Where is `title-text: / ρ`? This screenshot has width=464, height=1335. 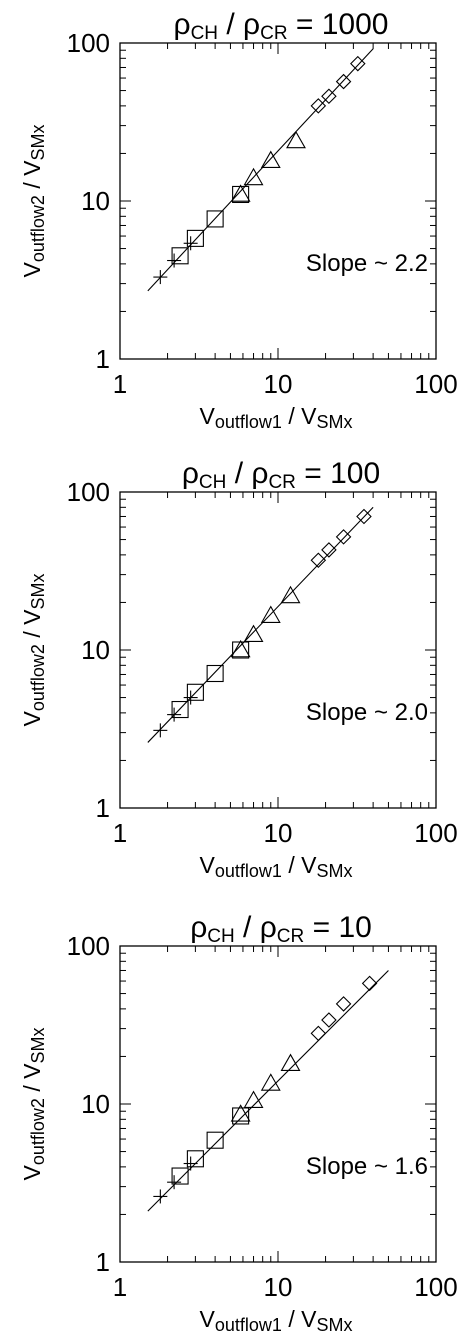
title-text: / ρ is located at coordinates (256, 927).